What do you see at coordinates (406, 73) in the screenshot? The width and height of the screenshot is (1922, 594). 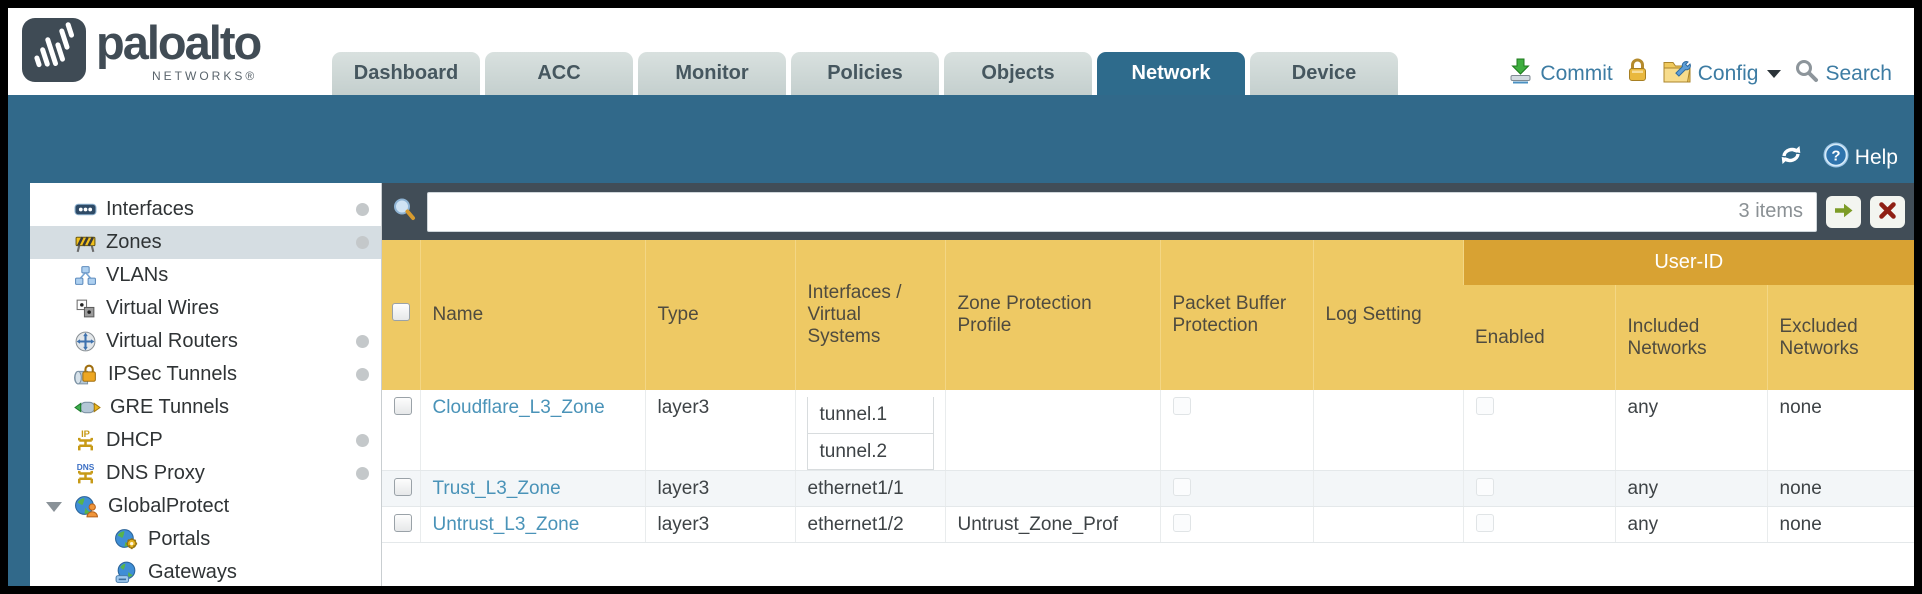 I see `tab-dashboard: Dashboard` at bounding box center [406, 73].